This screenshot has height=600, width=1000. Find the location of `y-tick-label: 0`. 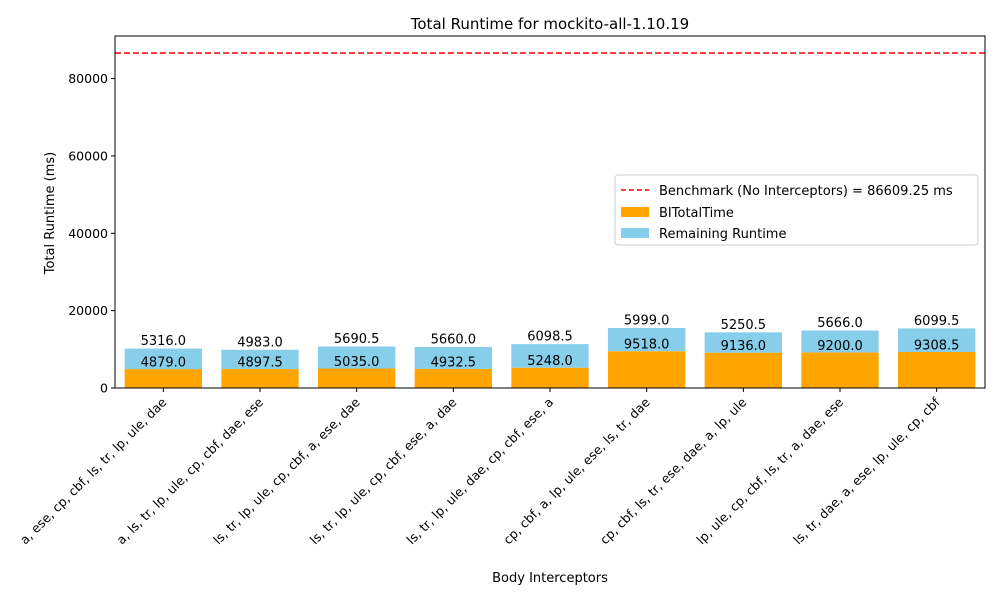

y-tick-label: 0 is located at coordinates (104, 388).